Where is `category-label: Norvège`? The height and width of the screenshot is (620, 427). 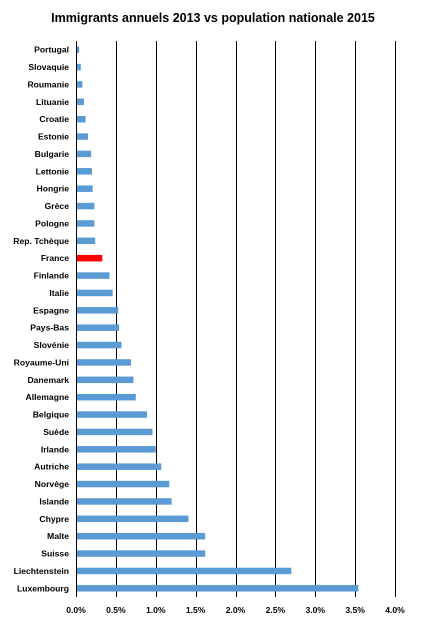
category-label: Norvège is located at coordinates (52, 484).